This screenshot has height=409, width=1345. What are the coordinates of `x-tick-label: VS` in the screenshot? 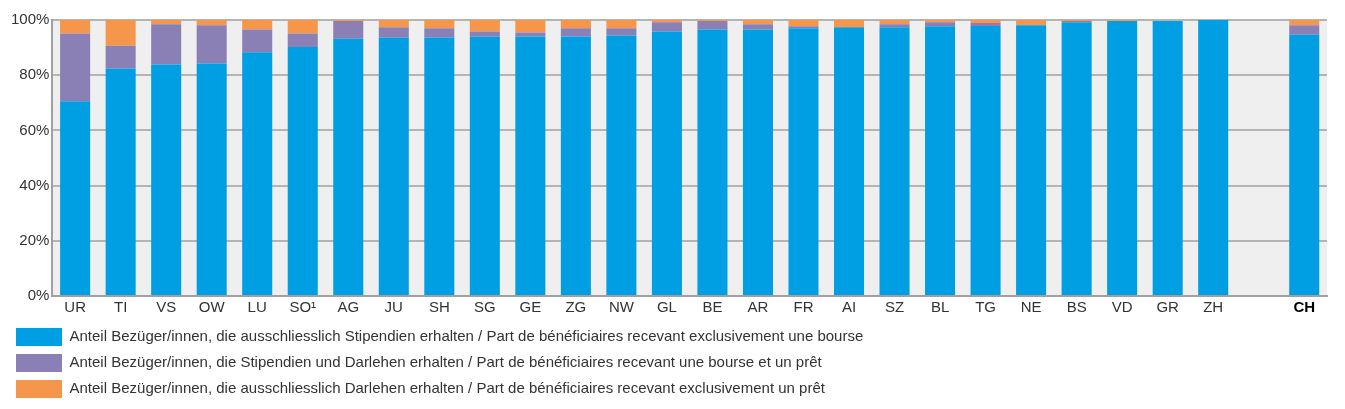 It's located at (166, 307).